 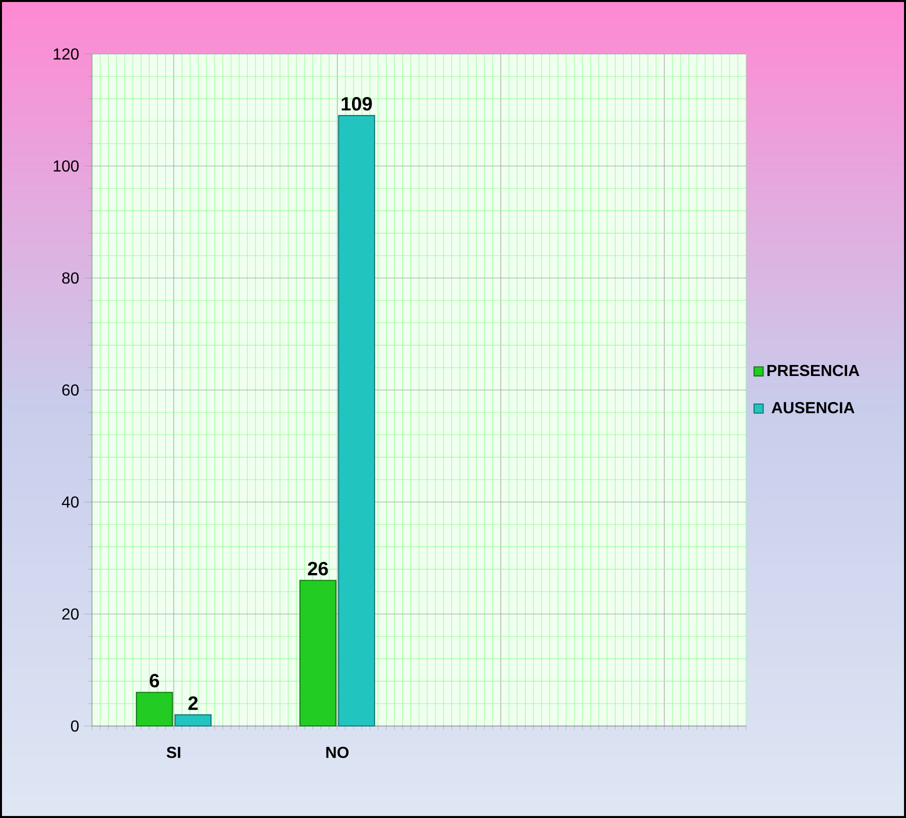 What do you see at coordinates (70, 502) in the screenshot?
I see `y-tick-label: 40` at bounding box center [70, 502].